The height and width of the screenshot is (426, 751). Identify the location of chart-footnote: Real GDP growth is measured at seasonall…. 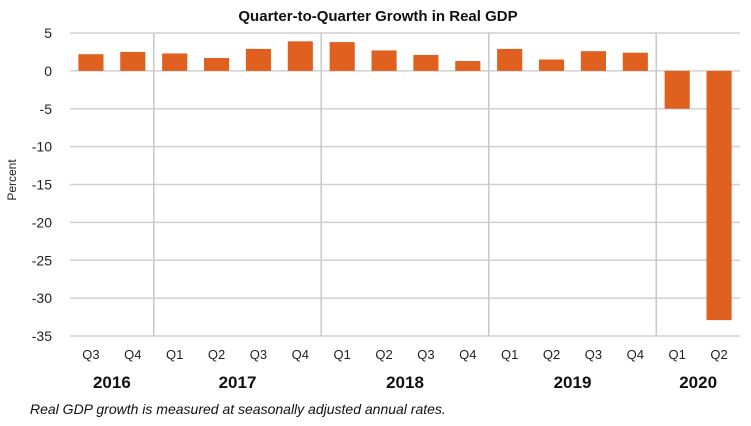
(238, 409).